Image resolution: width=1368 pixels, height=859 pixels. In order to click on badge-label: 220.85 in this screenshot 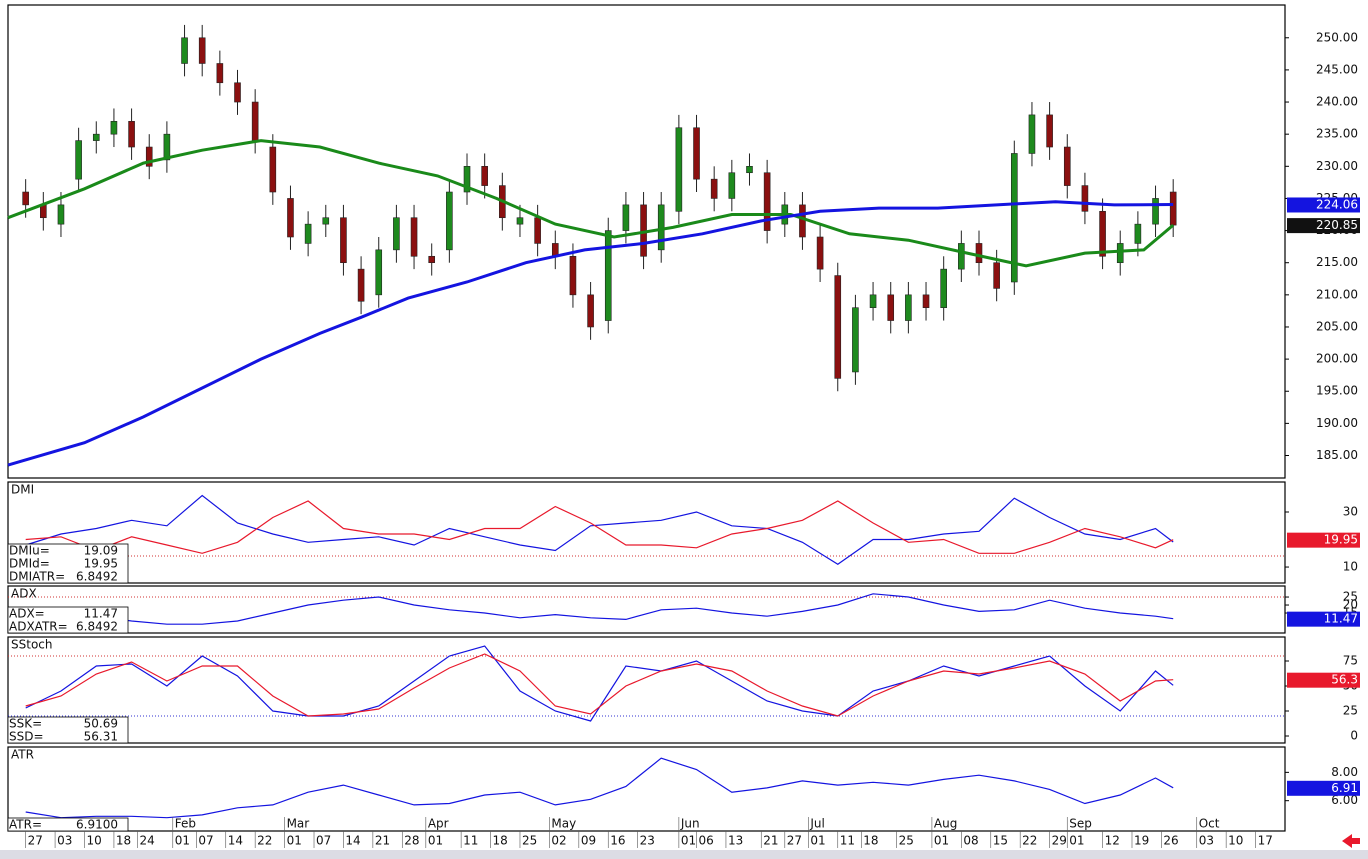, I will do `click(1337, 225)`.